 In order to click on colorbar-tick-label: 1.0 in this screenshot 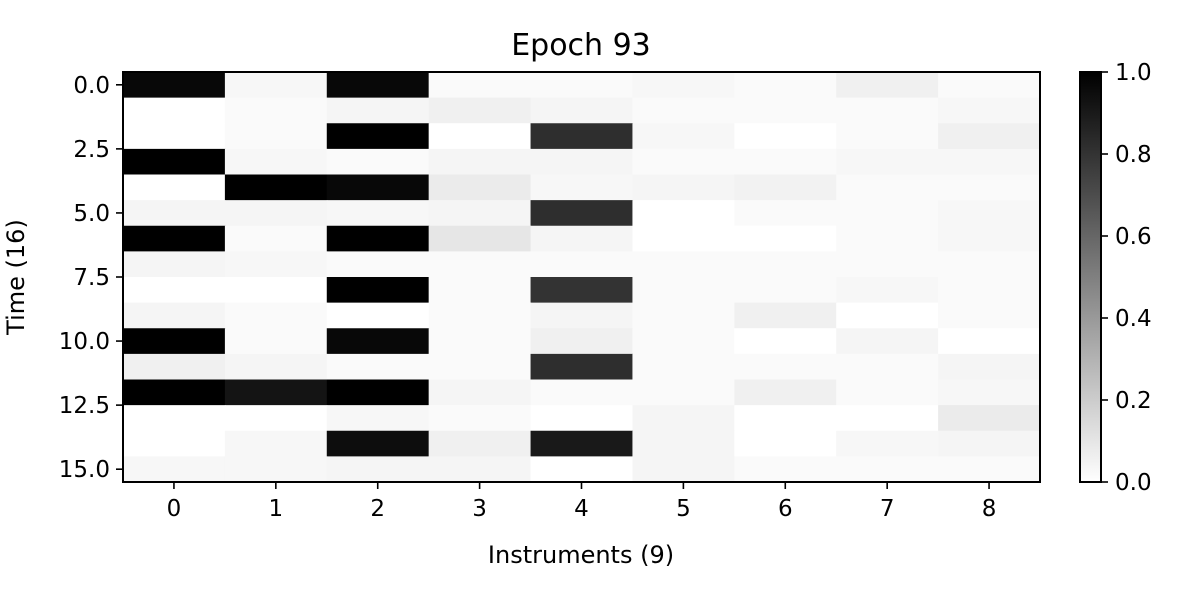, I will do `click(1133, 73)`.